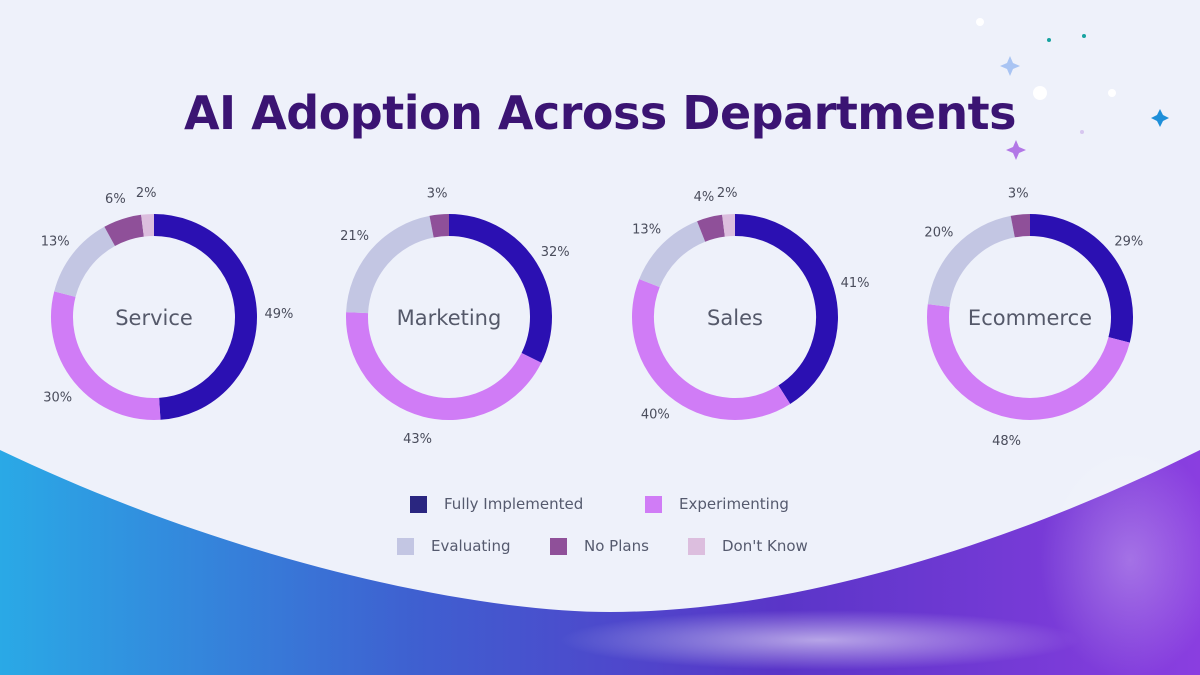 This screenshot has height=675, width=1200. I want to click on data-label-evaluating: 21%, so click(354, 236).